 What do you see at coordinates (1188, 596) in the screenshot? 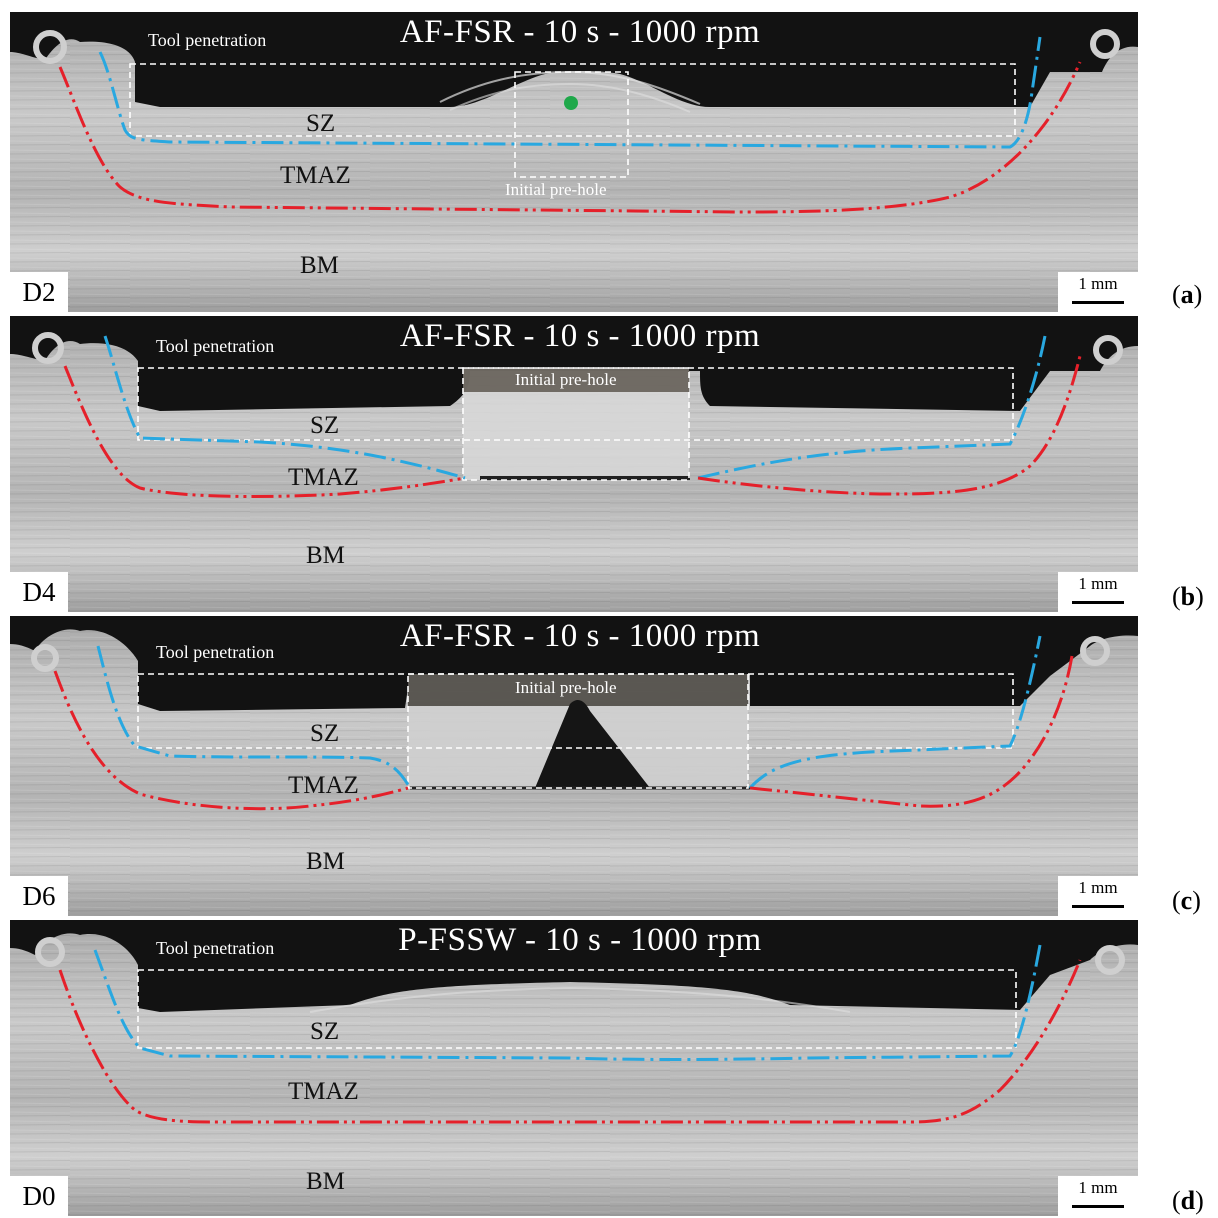
I see `subfigure-label-b: (b)` at bounding box center [1188, 596].